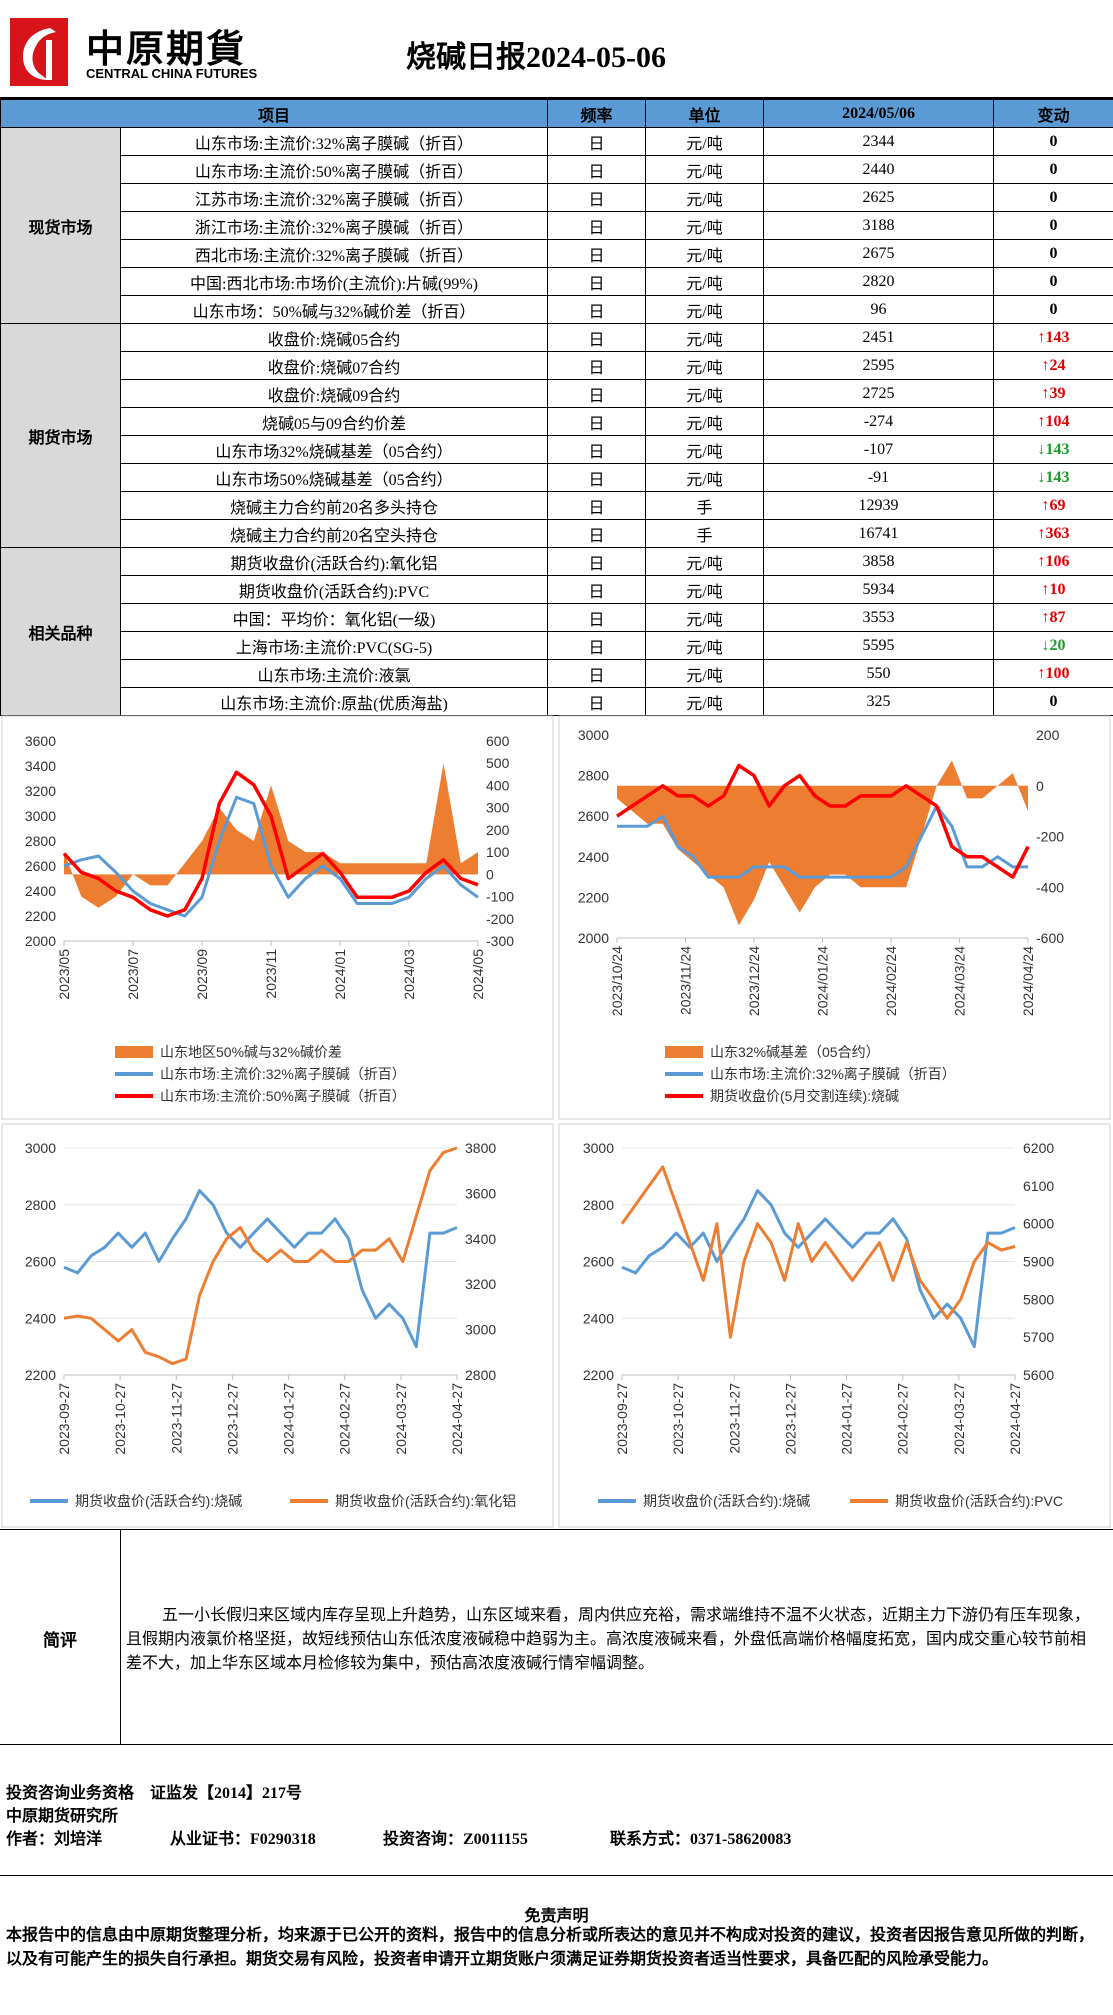 Image resolution: width=1113 pixels, height=2015 pixels. Describe the element at coordinates (597, 113) in the screenshot. I see `column-header: 频率` at that location.